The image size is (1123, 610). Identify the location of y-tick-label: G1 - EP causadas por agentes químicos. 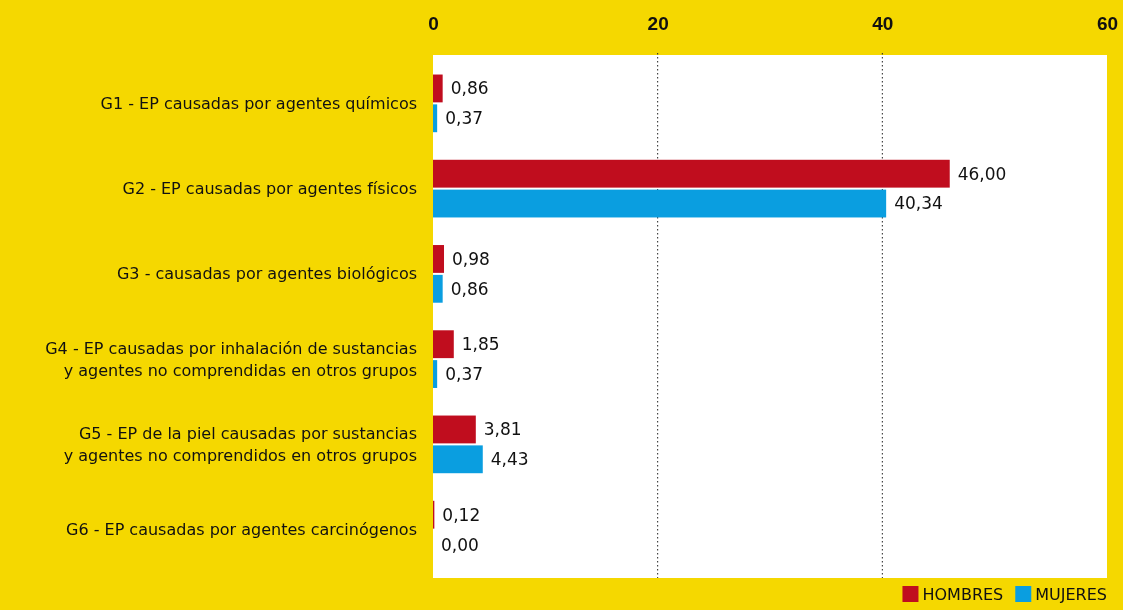
(258, 103).